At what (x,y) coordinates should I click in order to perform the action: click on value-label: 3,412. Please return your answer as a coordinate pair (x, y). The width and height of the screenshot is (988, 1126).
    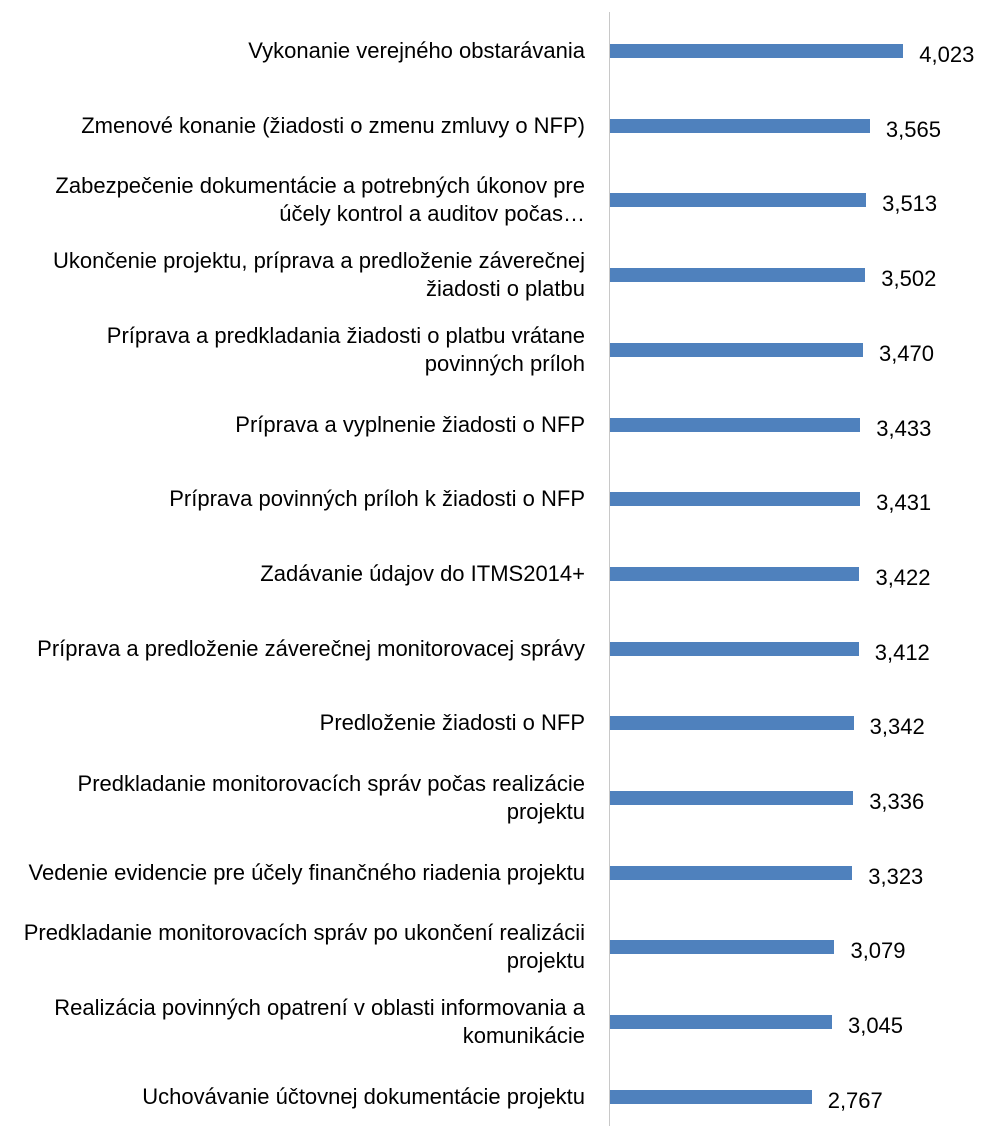
    Looking at the image, I should click on (902, 652).